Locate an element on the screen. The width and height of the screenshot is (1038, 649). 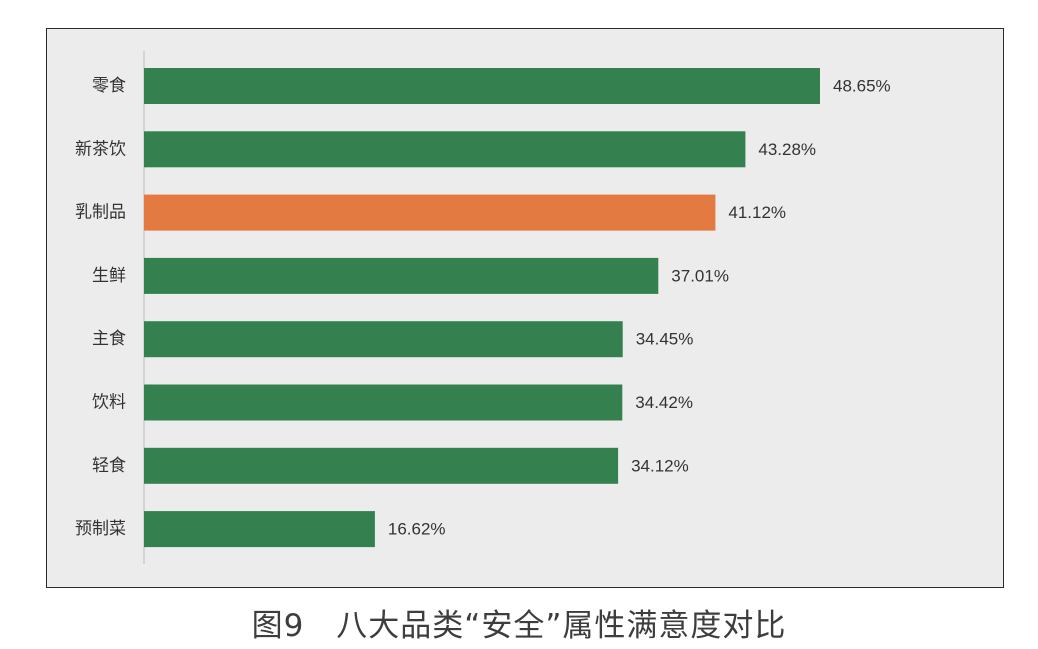
value-label: 16.62% is located at coordinates (417, 529).